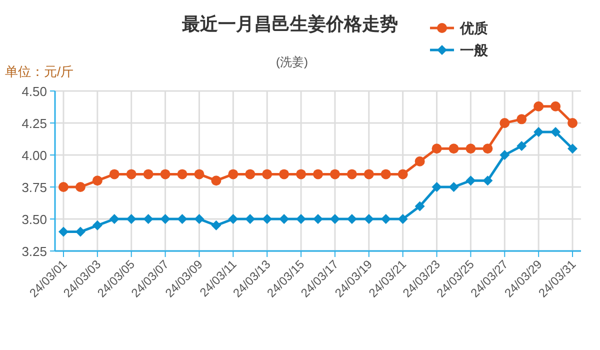 The image size is (600, 350). Describe the element at coordinates (289, 23) in the screenshot. I see `chart-title: 最近一月昌邑生姜价格走势` at that location.